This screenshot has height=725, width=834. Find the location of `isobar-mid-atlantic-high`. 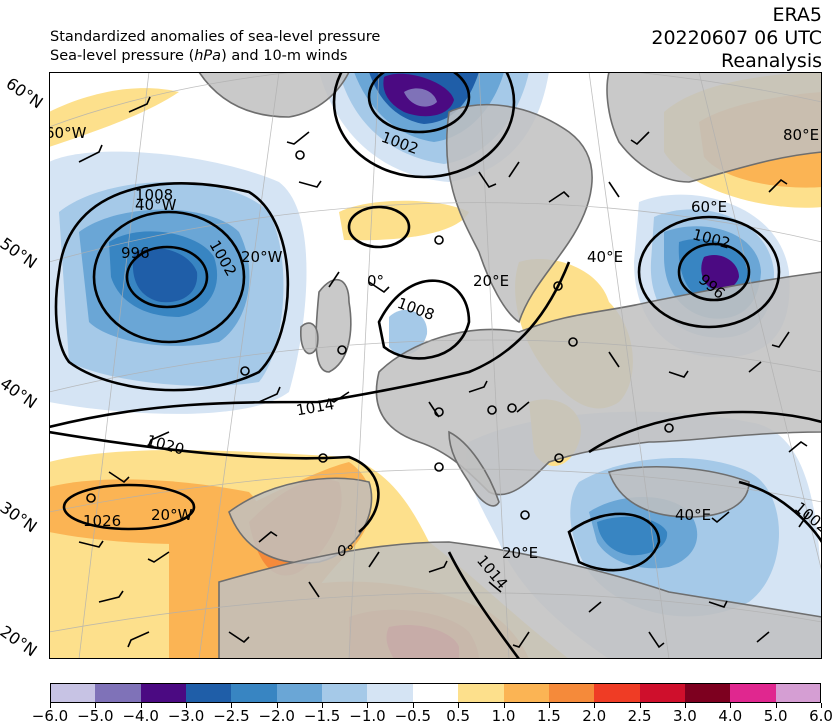

isobar-mid-atlantic-high is located at coordinates (379, 227).